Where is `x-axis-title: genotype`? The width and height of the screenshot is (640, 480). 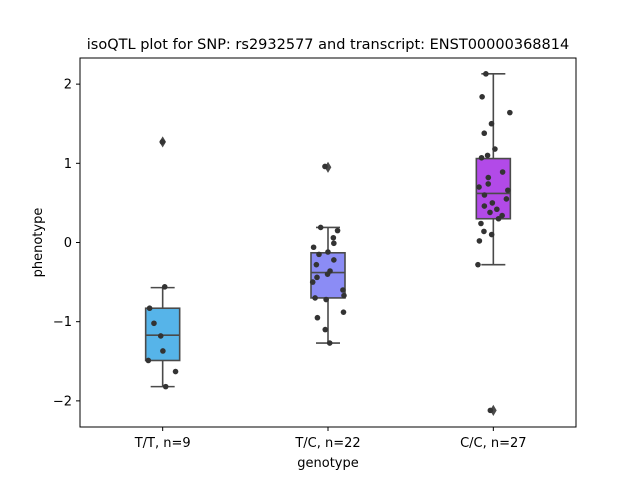
x-axis-title: genotype is located at coordinates (327, 463).